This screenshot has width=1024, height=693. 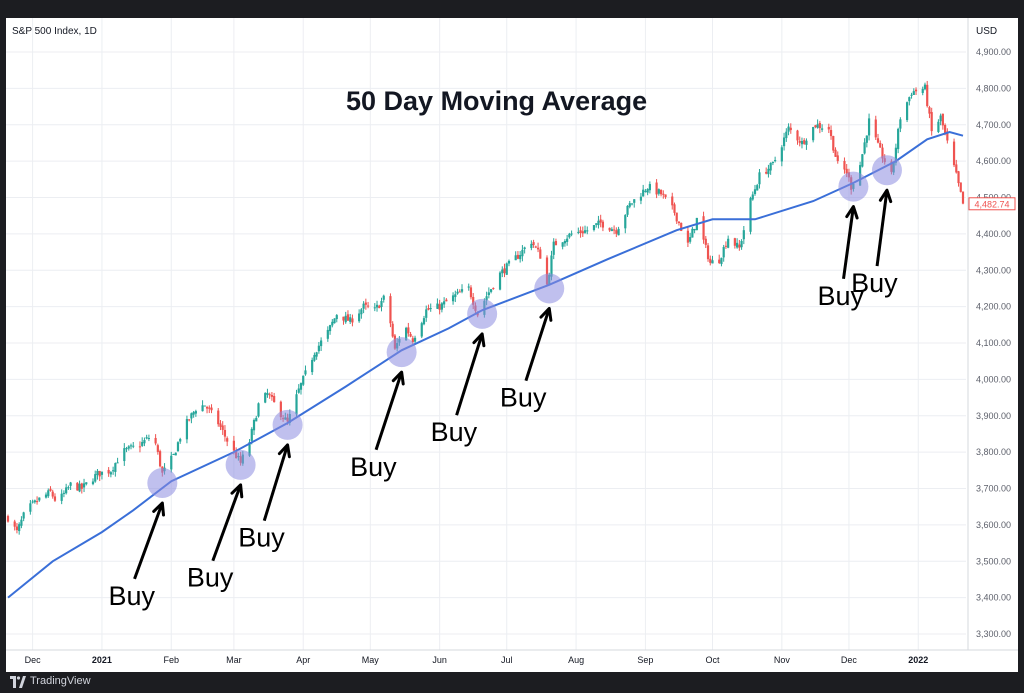 I want to click on symbol-label: S&P 500 Index, 1D, so click(x=54, y=31).